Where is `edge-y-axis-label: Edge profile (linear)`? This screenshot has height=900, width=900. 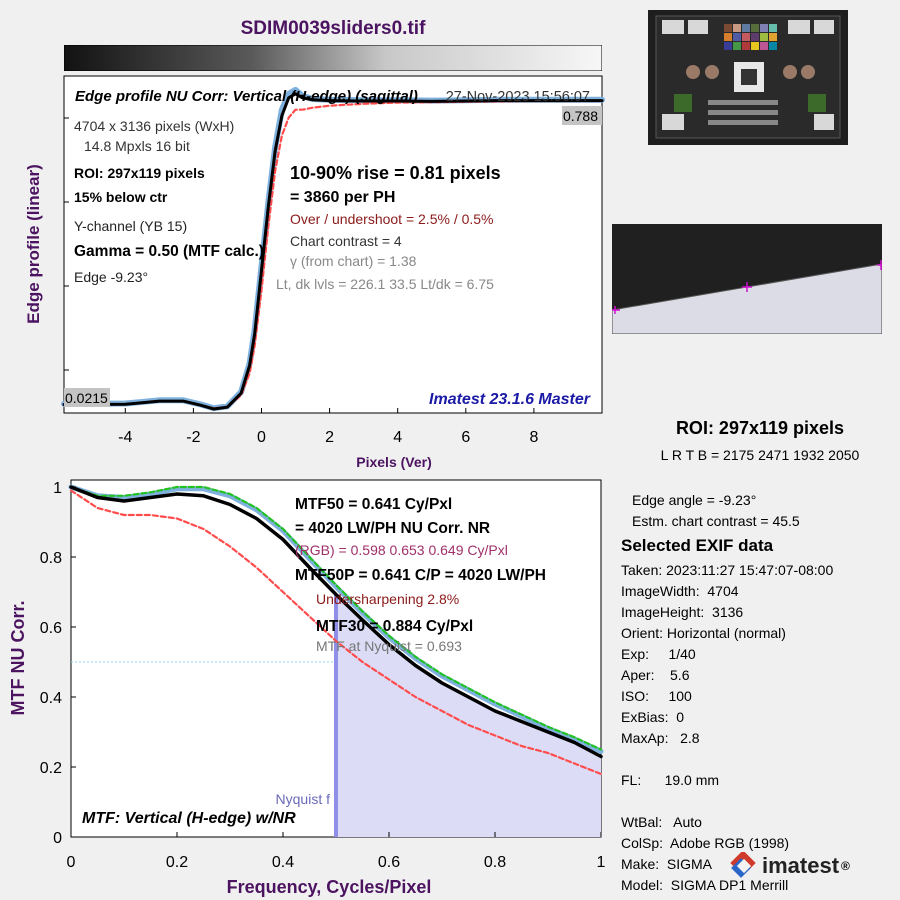
edge-y-axis-label: Edge profile (linear) is located at coordinates (33, 244).